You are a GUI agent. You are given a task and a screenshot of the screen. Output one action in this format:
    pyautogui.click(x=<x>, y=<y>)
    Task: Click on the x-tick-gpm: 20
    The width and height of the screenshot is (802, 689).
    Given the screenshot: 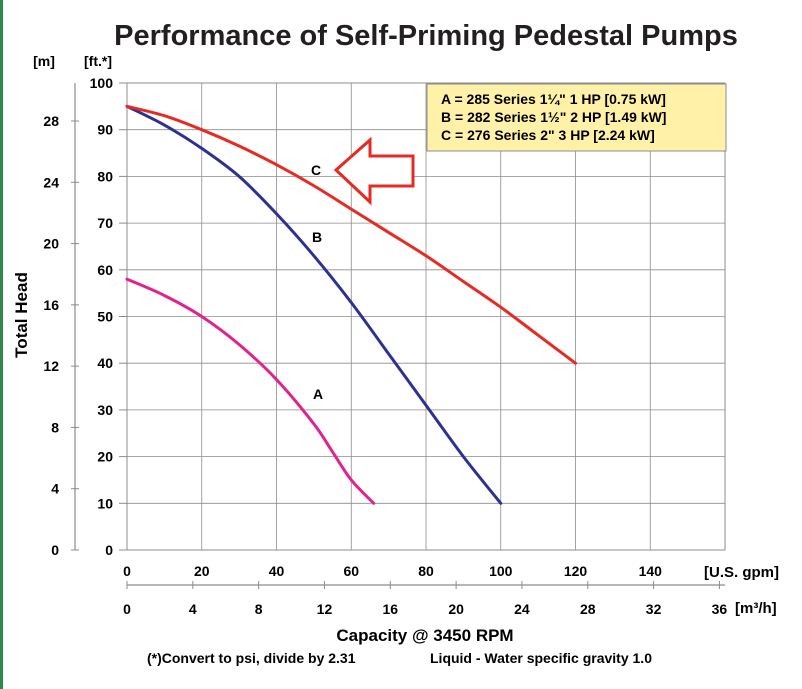 What is the action you would take?
    pyautogui.click(x=202, y=571)
    